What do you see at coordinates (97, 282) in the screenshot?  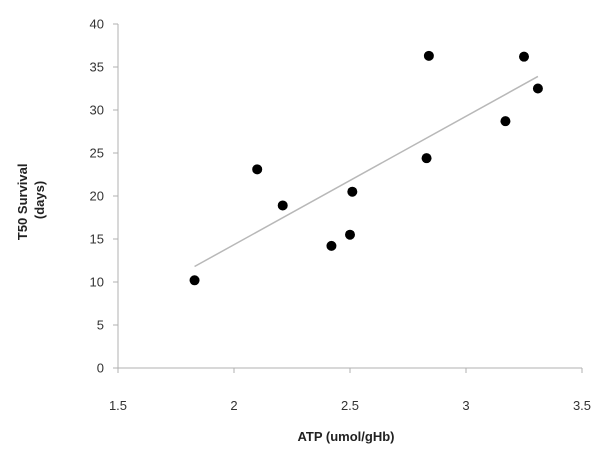 I see `y-tick-label: 10` at bounding box center [97, 282].